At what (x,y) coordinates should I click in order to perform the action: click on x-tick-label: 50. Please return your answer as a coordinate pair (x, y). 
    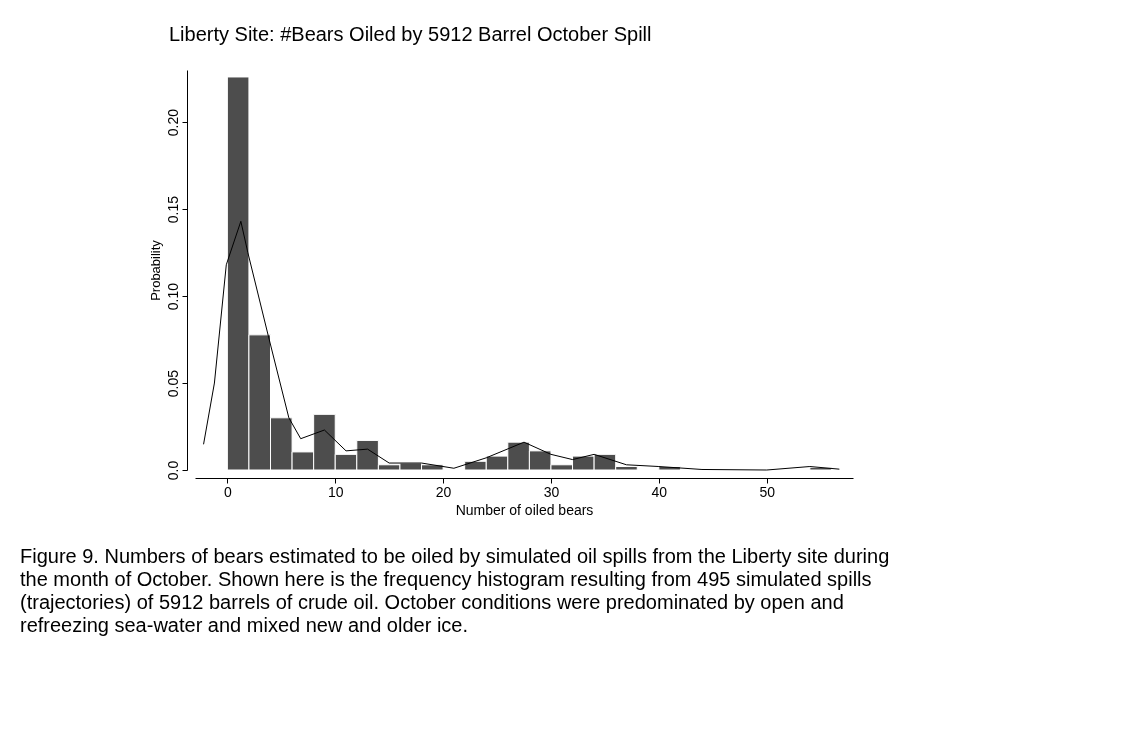
    Looking at the image, I should click on (767, 491).